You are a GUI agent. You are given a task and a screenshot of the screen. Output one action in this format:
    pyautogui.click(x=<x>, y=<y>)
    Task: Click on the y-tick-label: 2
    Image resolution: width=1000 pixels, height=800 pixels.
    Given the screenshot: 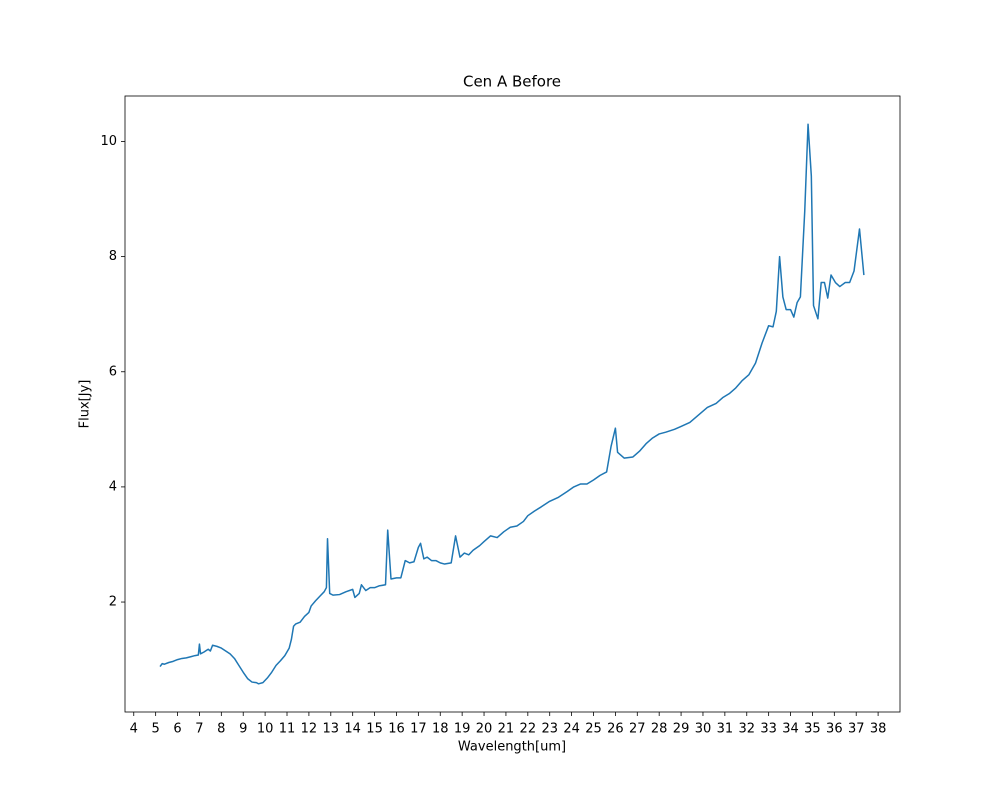 What is the action you would take?
    pyautogui.click(x=113, y=602)
    